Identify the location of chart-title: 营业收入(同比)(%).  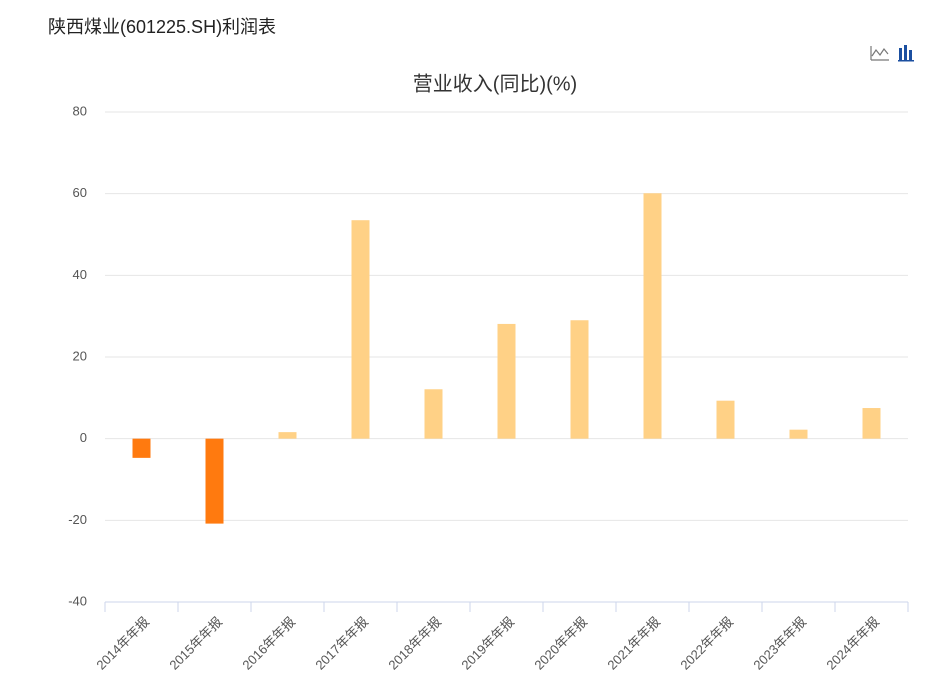
(495, 83).